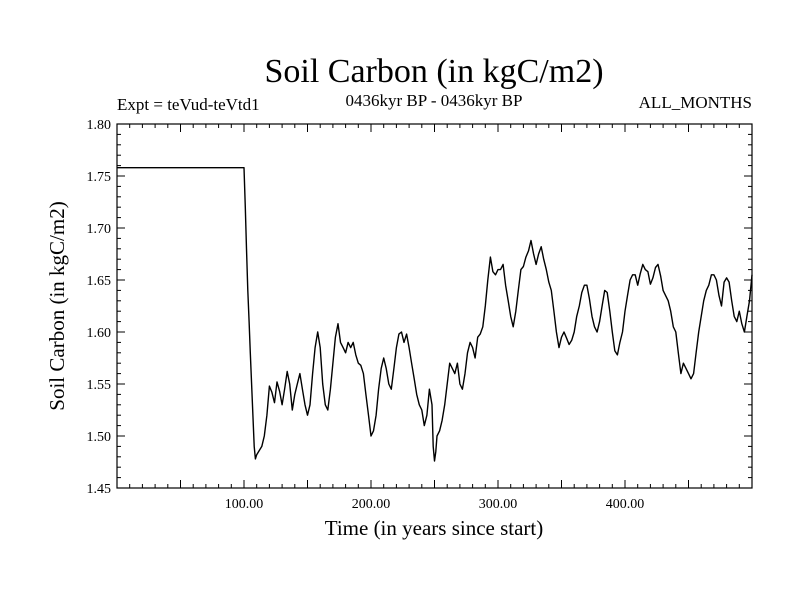 The width and height of the screenshot is (800, 600). What do you see at coordinates (99, 385) in the screenshot?
I see `y-tick-label: 1.55` at bounding box center [99, 385].